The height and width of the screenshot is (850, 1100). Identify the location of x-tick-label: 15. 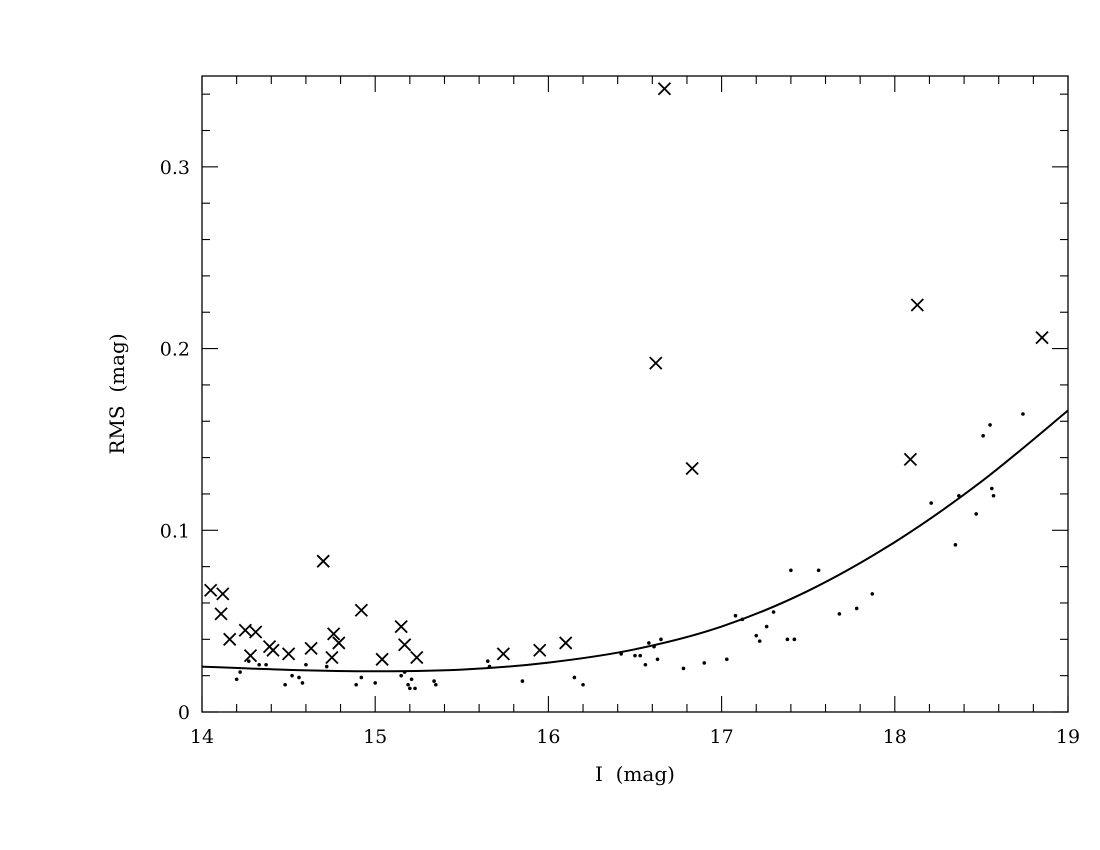
(375, 737).